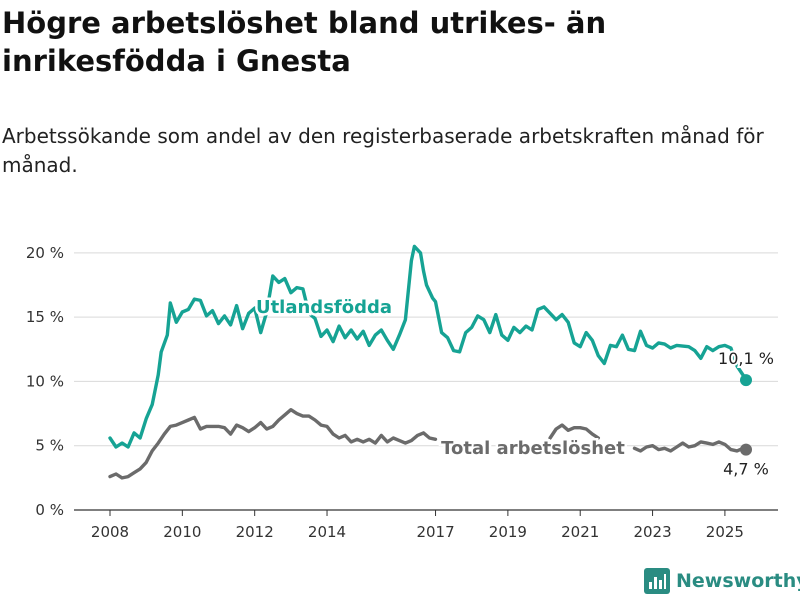 Image resolution: width=800 pixels, height=600 pixels. Describe the element at coordinates (652, 532) in the screenshot. I see `x-tick-label: 2023` at that location.